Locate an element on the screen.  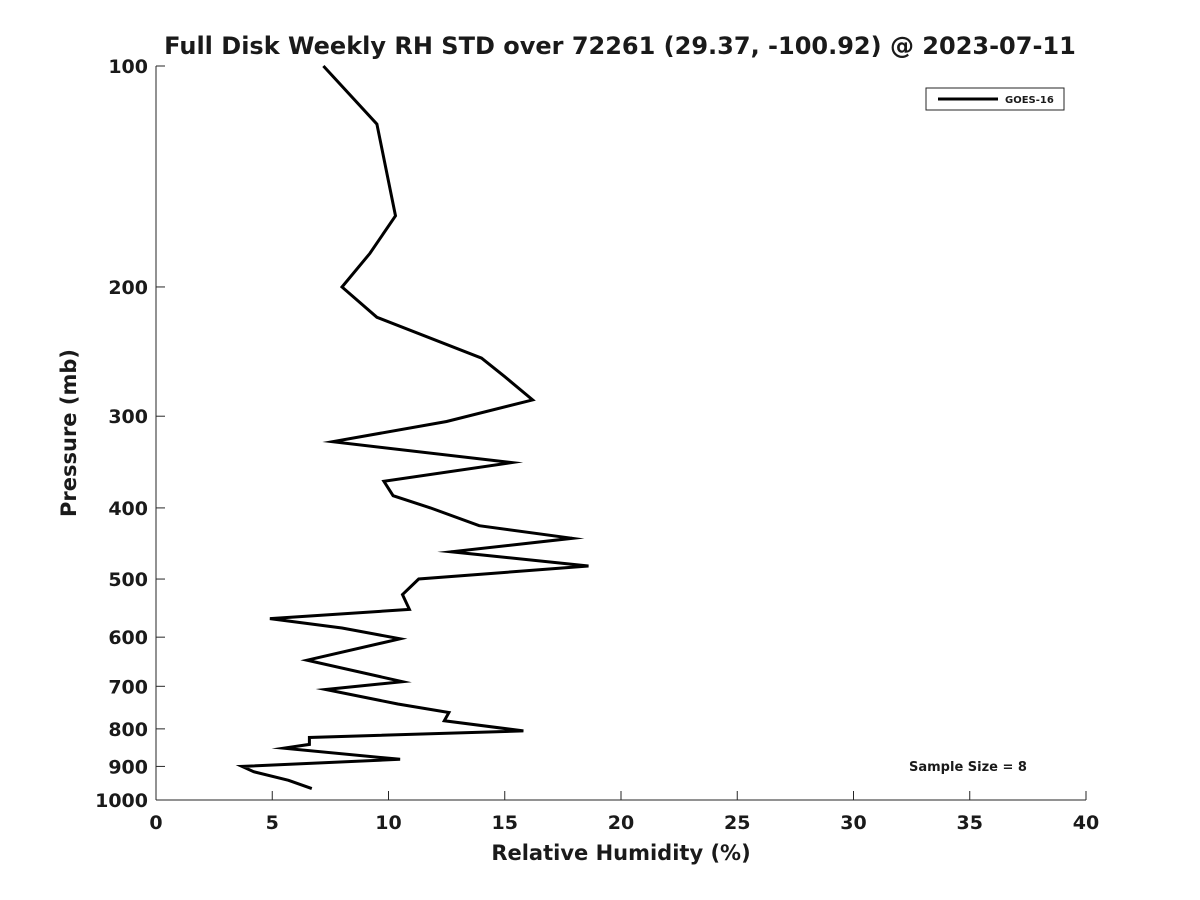
y-tick-label: 100 is located at coordinates (128, 67).